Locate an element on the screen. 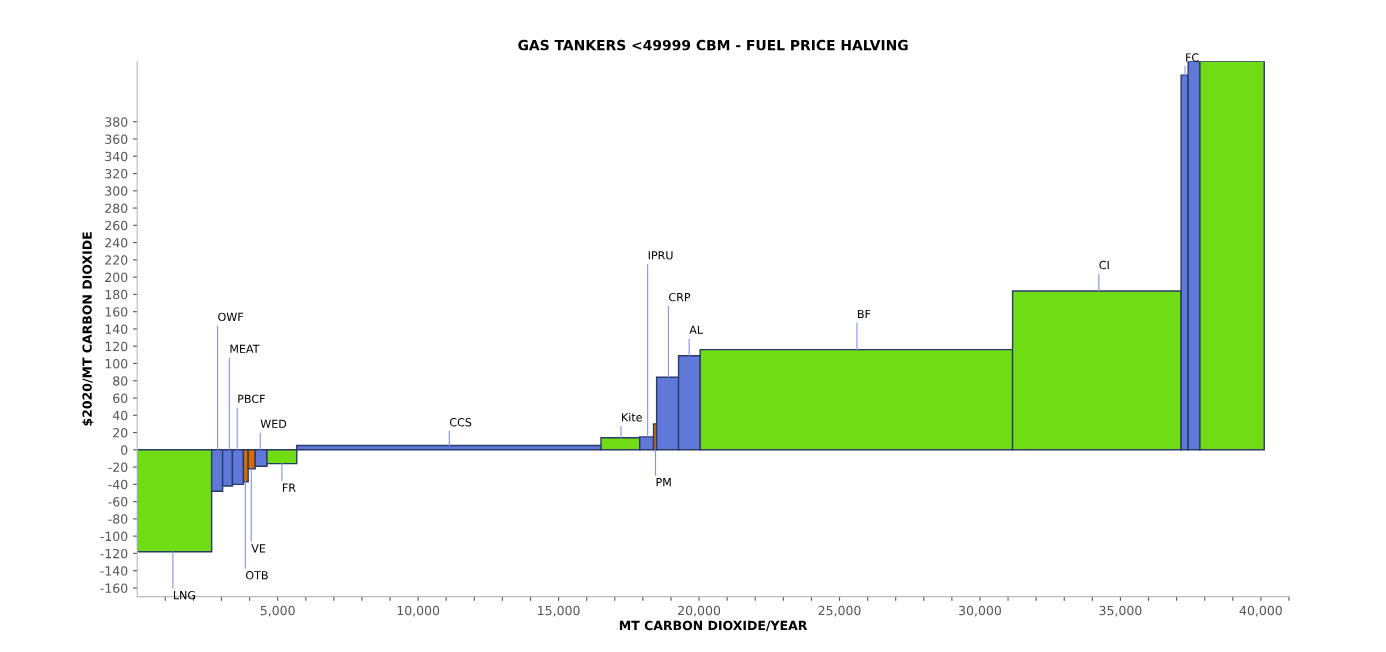 Image resolution: width=1386 pixels, height=652 pixels. annotation: LNG is located at coordinates (184, 595).